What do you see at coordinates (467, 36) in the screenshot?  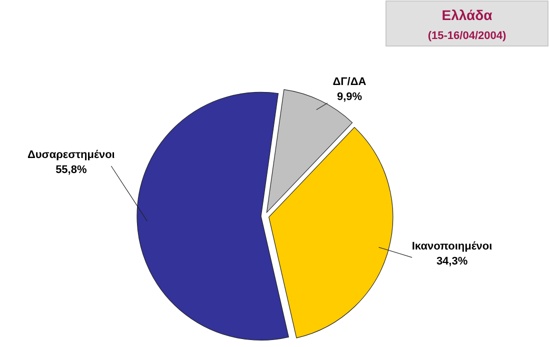 I see `chart-subtitle: (15-16/04/2004)` at bounding box center [467, 36].